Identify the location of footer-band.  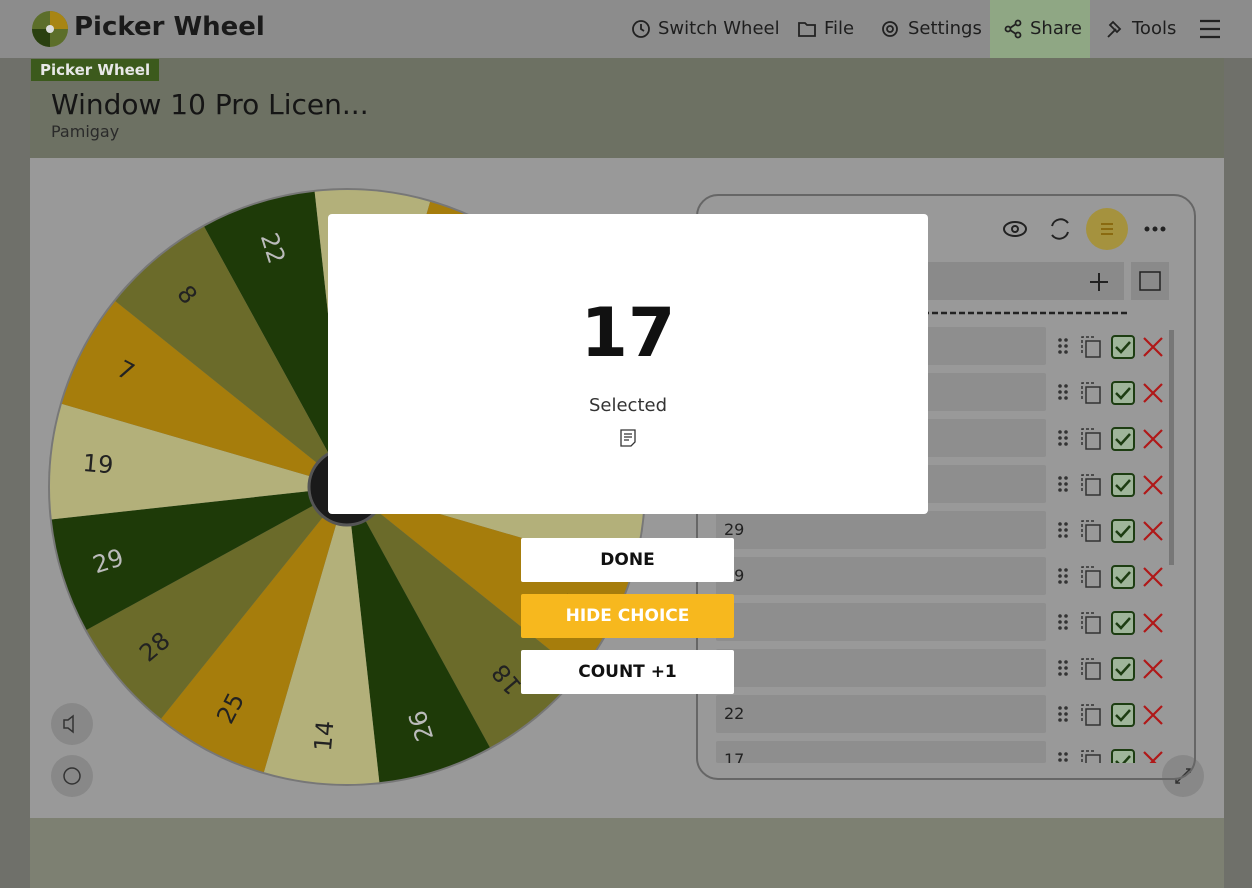
(627, 853).